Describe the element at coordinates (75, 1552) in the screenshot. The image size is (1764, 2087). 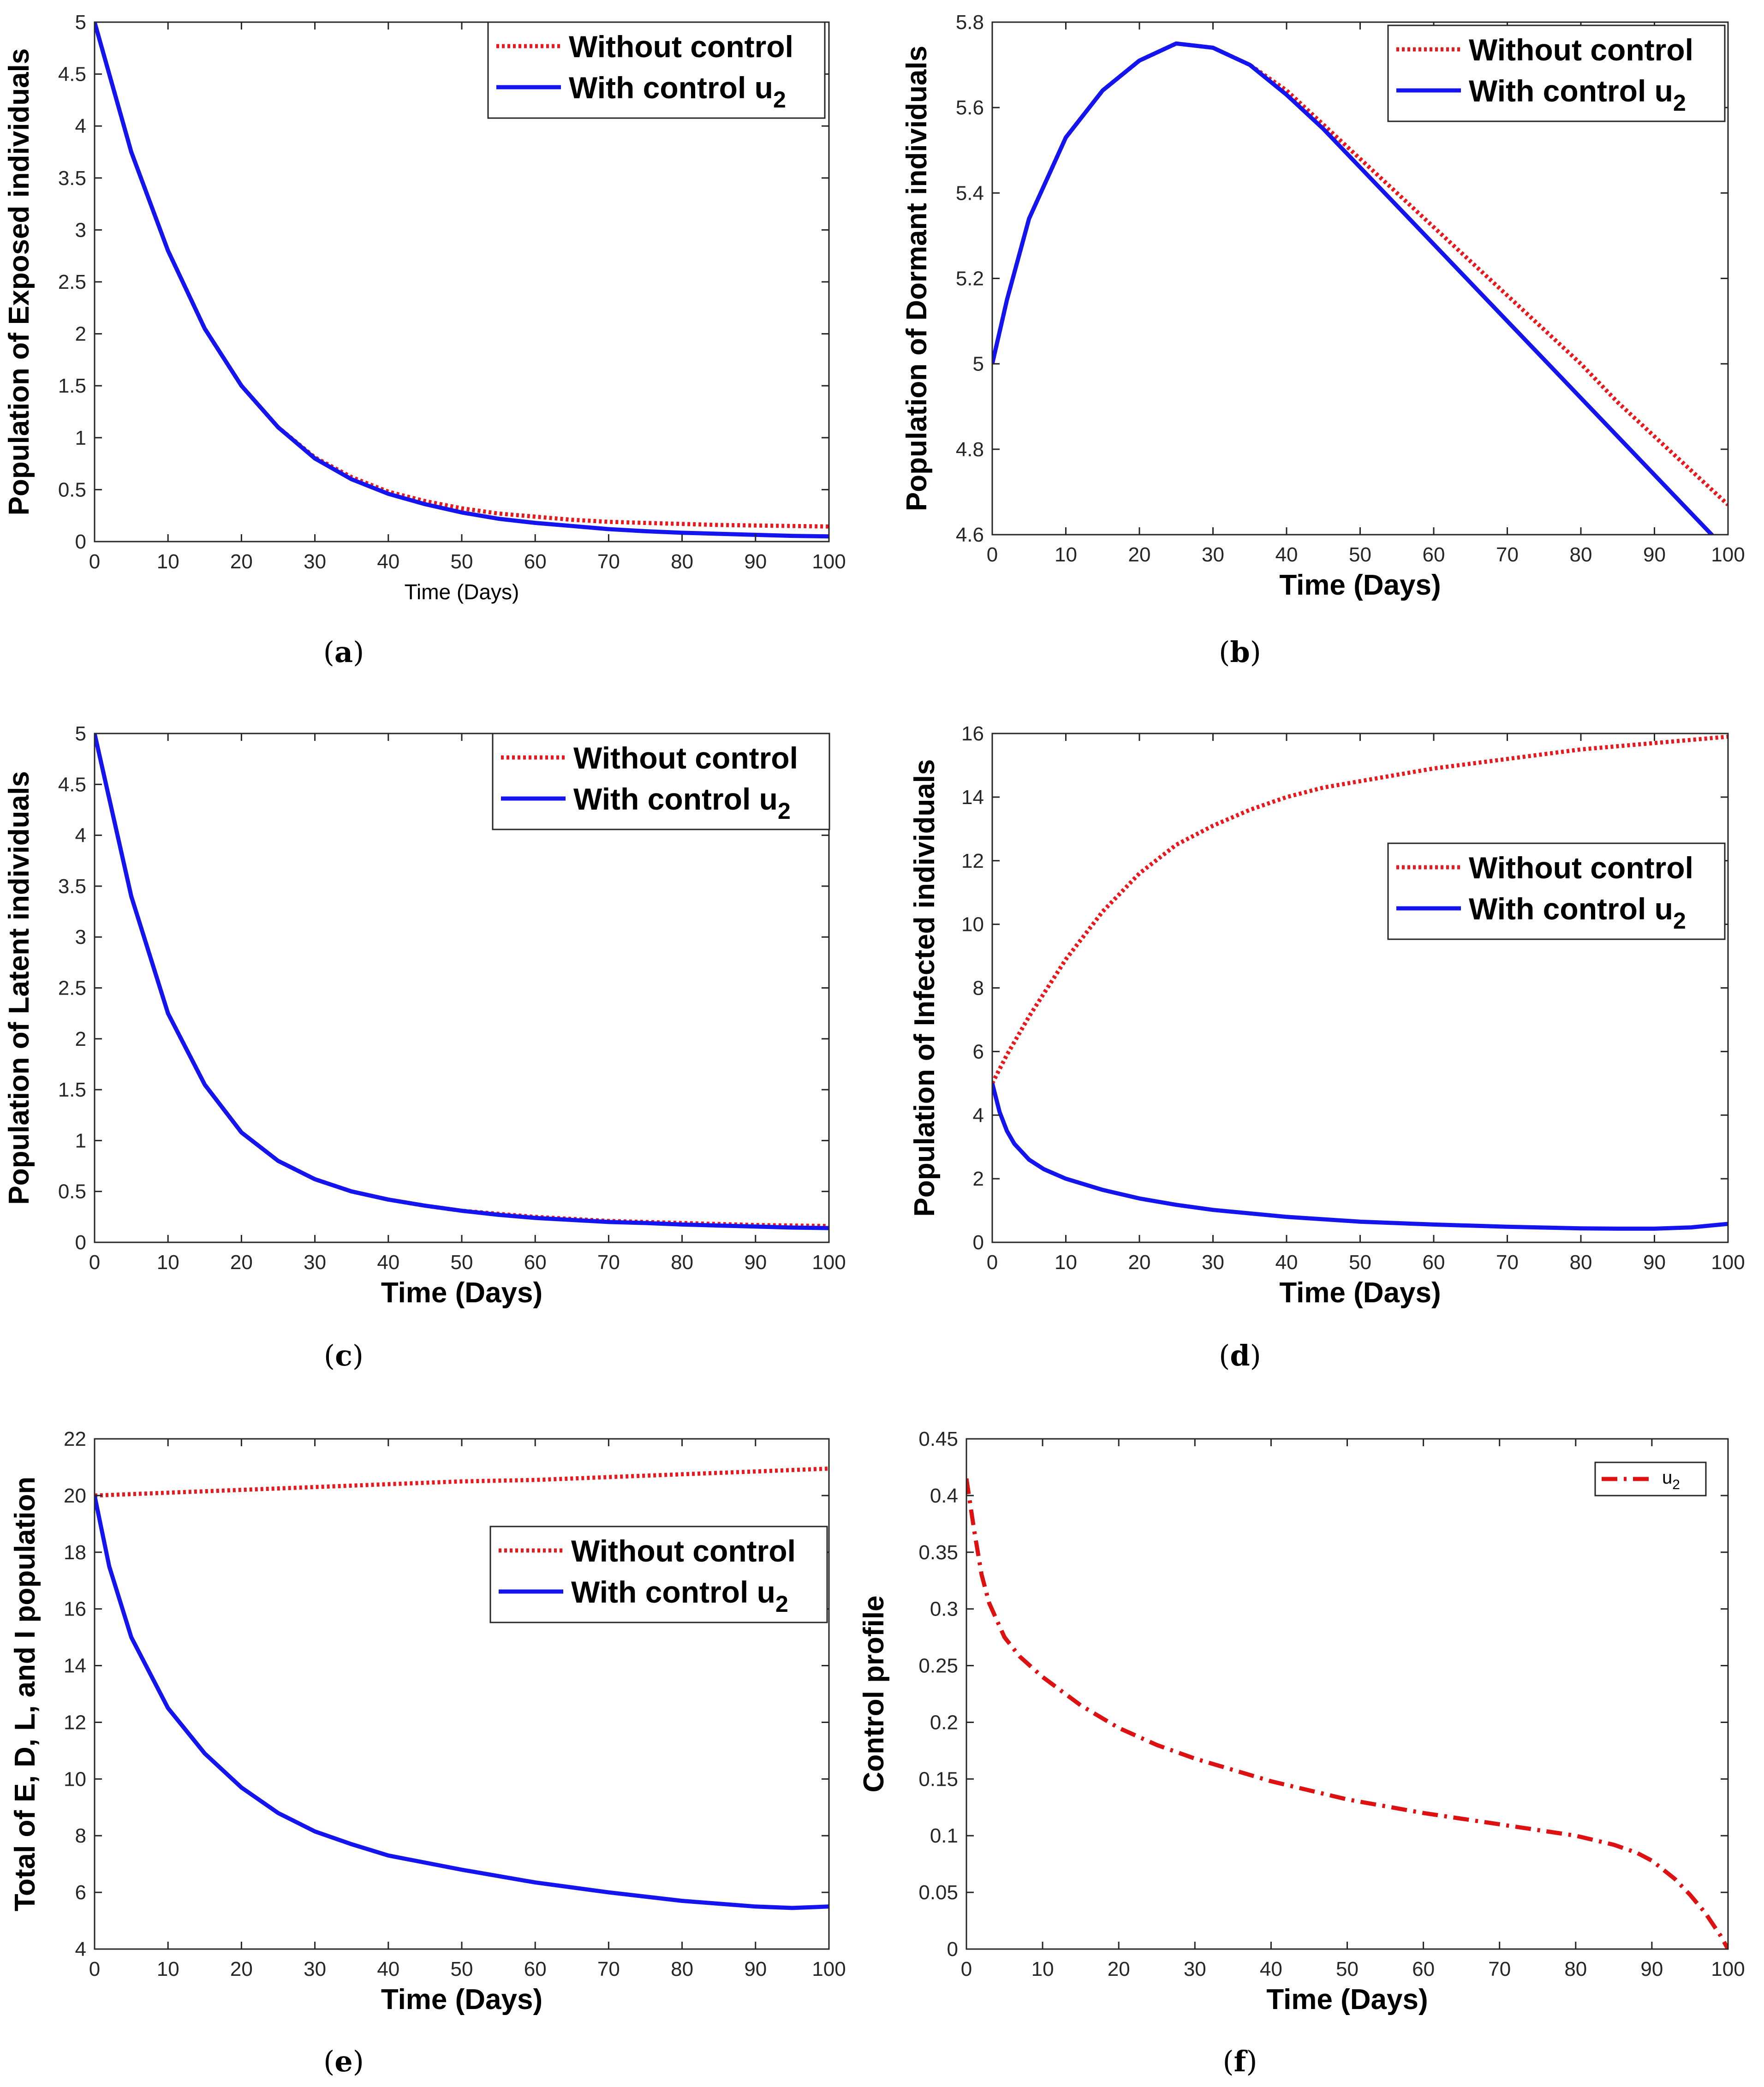
I see `y-tick-label: 18` at that location.